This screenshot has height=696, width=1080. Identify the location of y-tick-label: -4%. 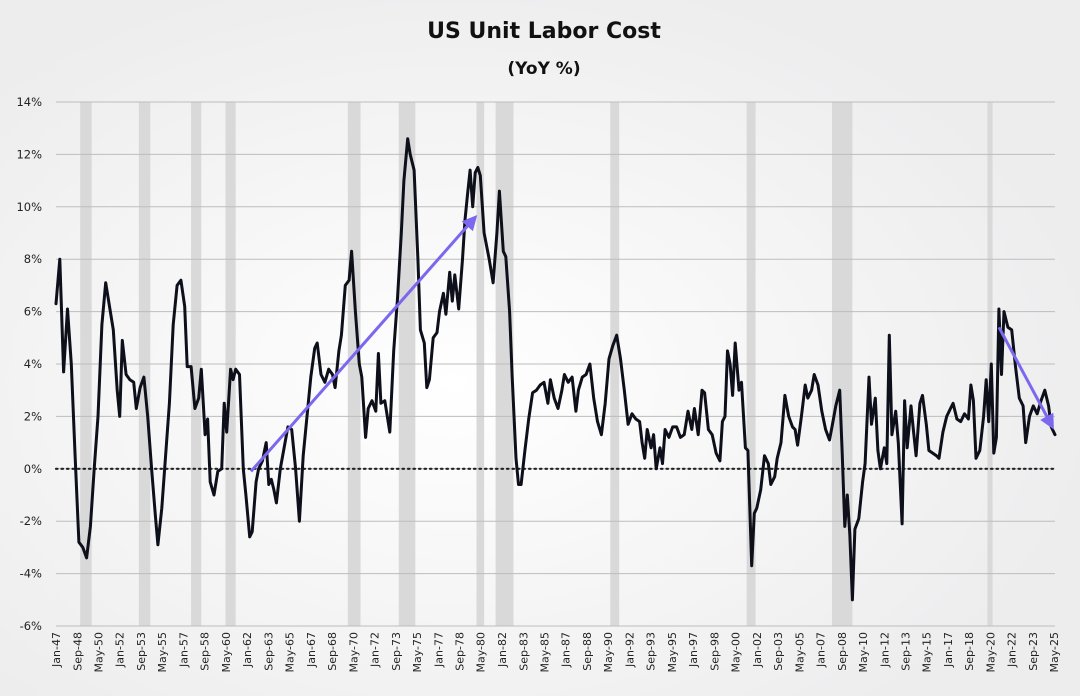
(31, 574).